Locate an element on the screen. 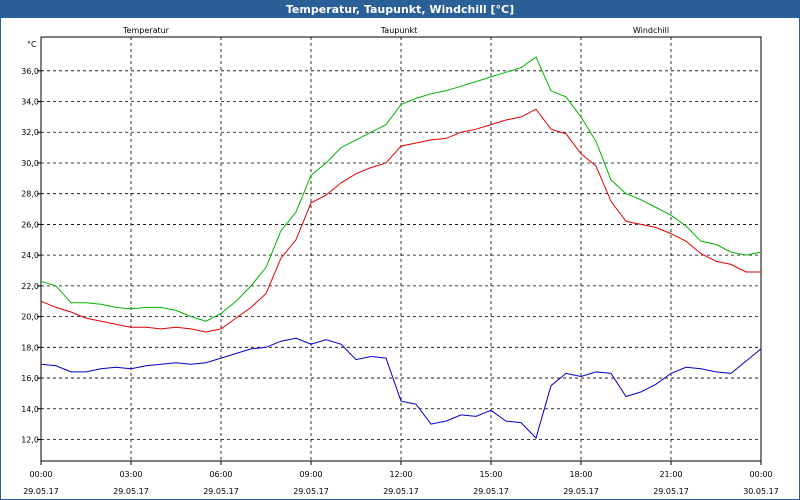 The image size is (800, 500). y-axis-unit-label: °C is located at coordinates (32, 44).